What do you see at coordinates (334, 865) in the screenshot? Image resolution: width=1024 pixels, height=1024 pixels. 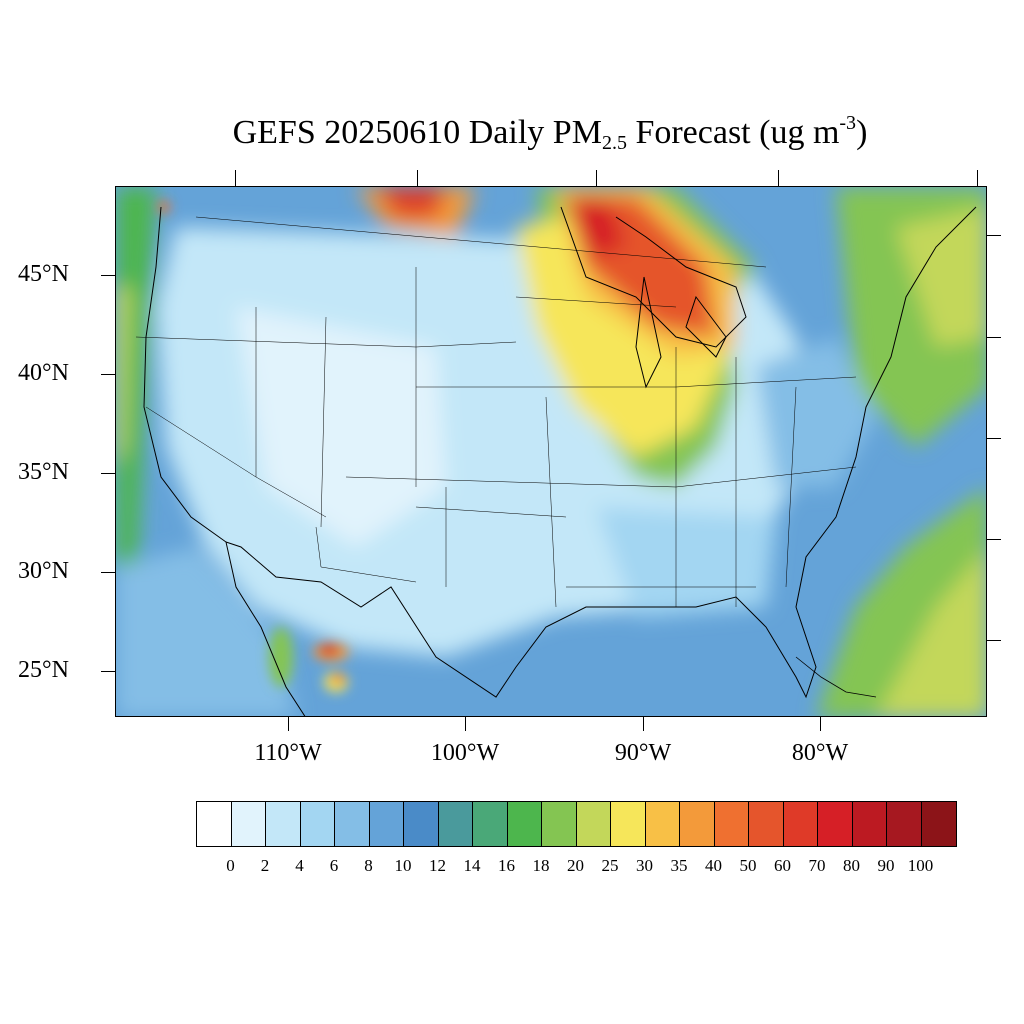 I see `colorbar-tick-label: 6` at bounding box center [334, 865].